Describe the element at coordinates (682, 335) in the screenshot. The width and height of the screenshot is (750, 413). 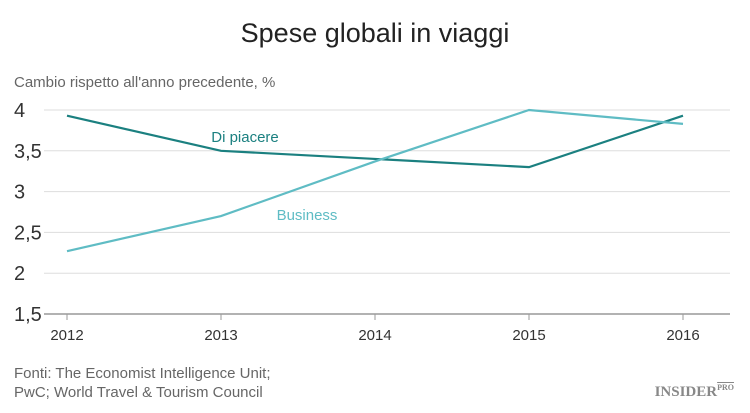
I see `x-tick-label: 2016` at that location.